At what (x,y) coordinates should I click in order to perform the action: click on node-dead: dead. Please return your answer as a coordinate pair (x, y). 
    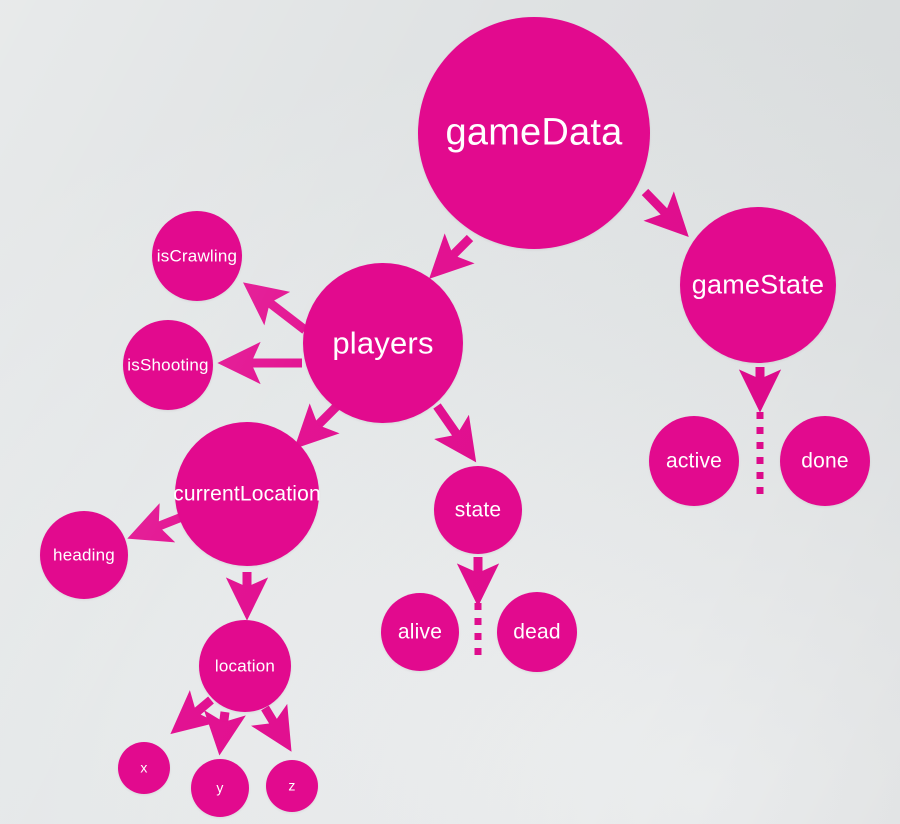
    Looking at the image, I should click on (537, 632).